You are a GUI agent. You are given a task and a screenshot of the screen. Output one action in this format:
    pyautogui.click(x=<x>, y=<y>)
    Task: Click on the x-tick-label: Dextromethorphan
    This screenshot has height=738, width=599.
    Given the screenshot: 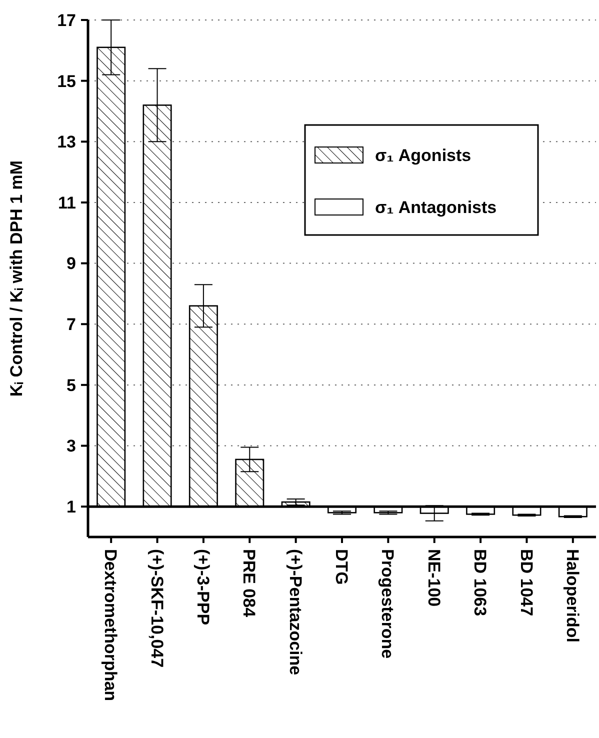 What is the action you would take?
    pyautogui.click(x=110, y=625)
    